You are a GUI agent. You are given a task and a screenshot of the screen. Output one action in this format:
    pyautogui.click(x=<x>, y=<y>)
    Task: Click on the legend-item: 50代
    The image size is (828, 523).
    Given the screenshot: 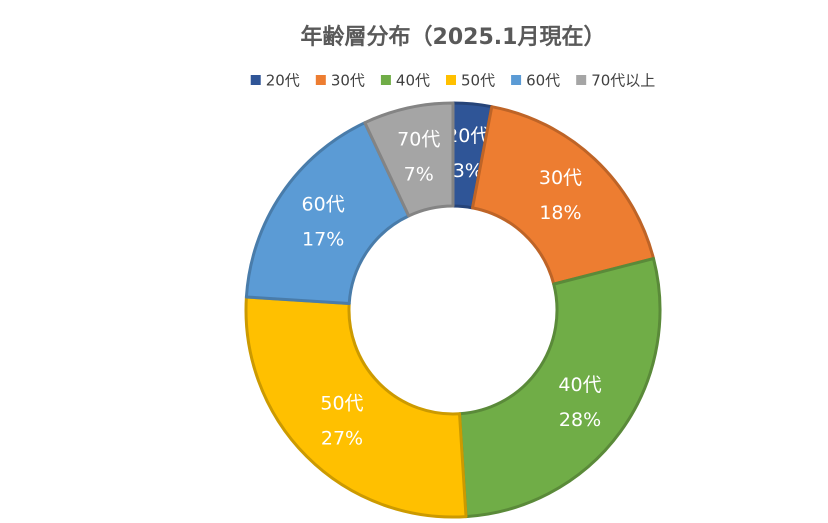 What is the action you would take?
    pyautogui.click(x=470, y=81)
    